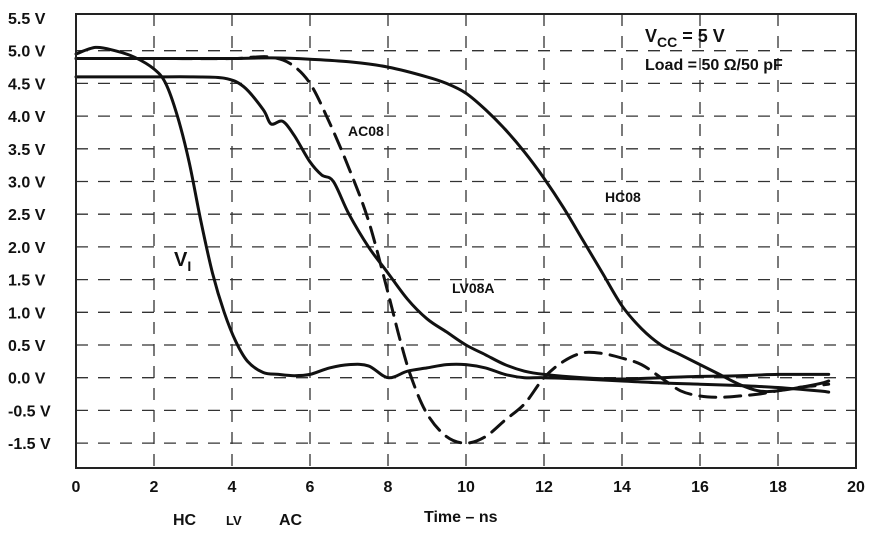  I want to click on y-tick-label: 5.0 V, so click(27, 52).